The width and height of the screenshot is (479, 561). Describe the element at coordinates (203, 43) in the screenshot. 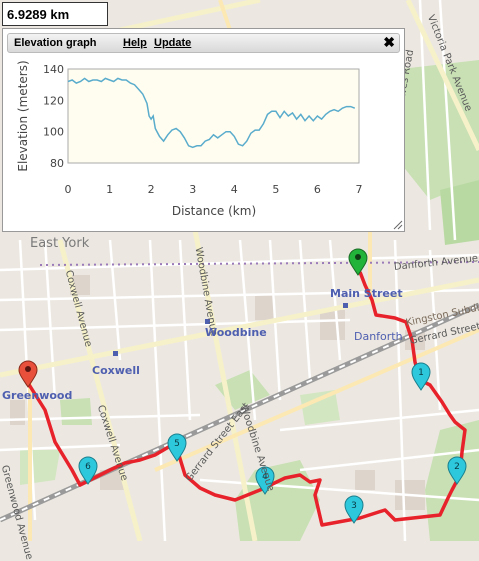

I see `panel-header: Elevation graph Help Update ✖` at that location.